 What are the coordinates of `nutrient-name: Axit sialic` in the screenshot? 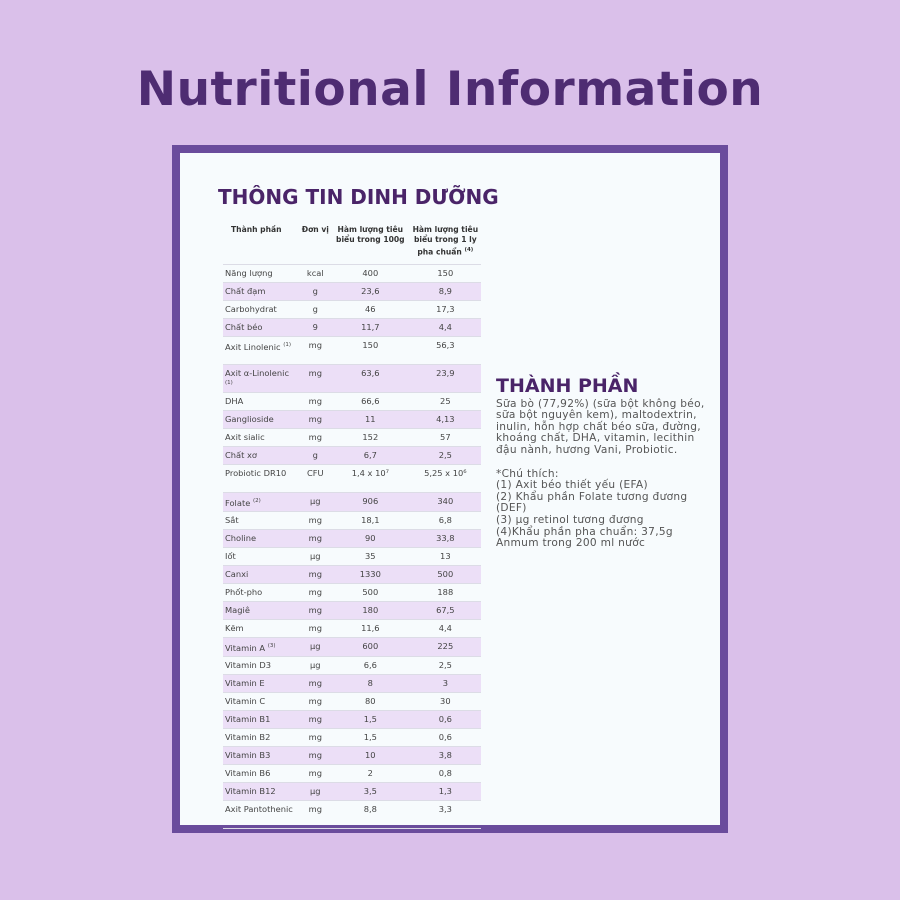 It's located at (261, 438).